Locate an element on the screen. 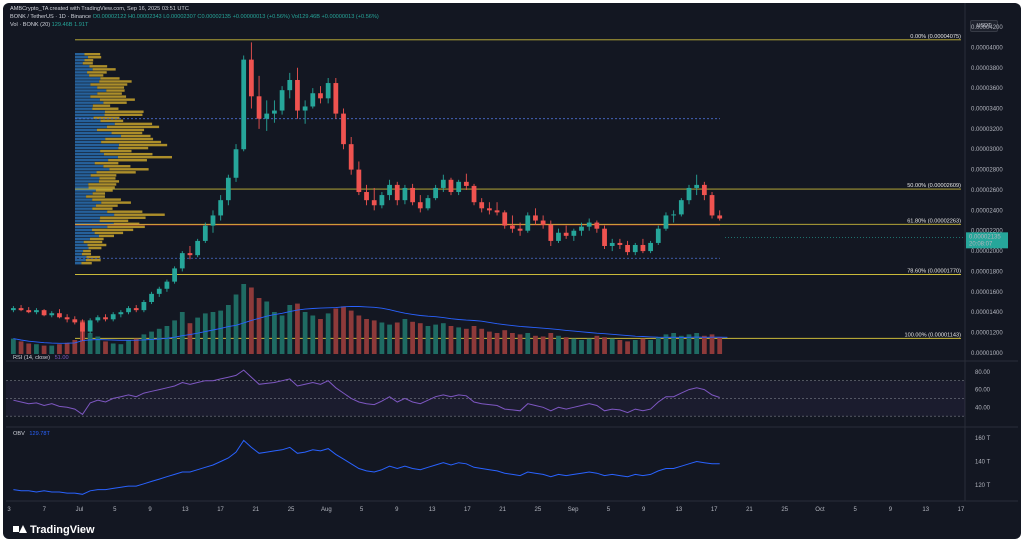 This screenshot has height=542, width=1024. price-axis-tick: 0.00001800 is located at coordinates (987, 272).